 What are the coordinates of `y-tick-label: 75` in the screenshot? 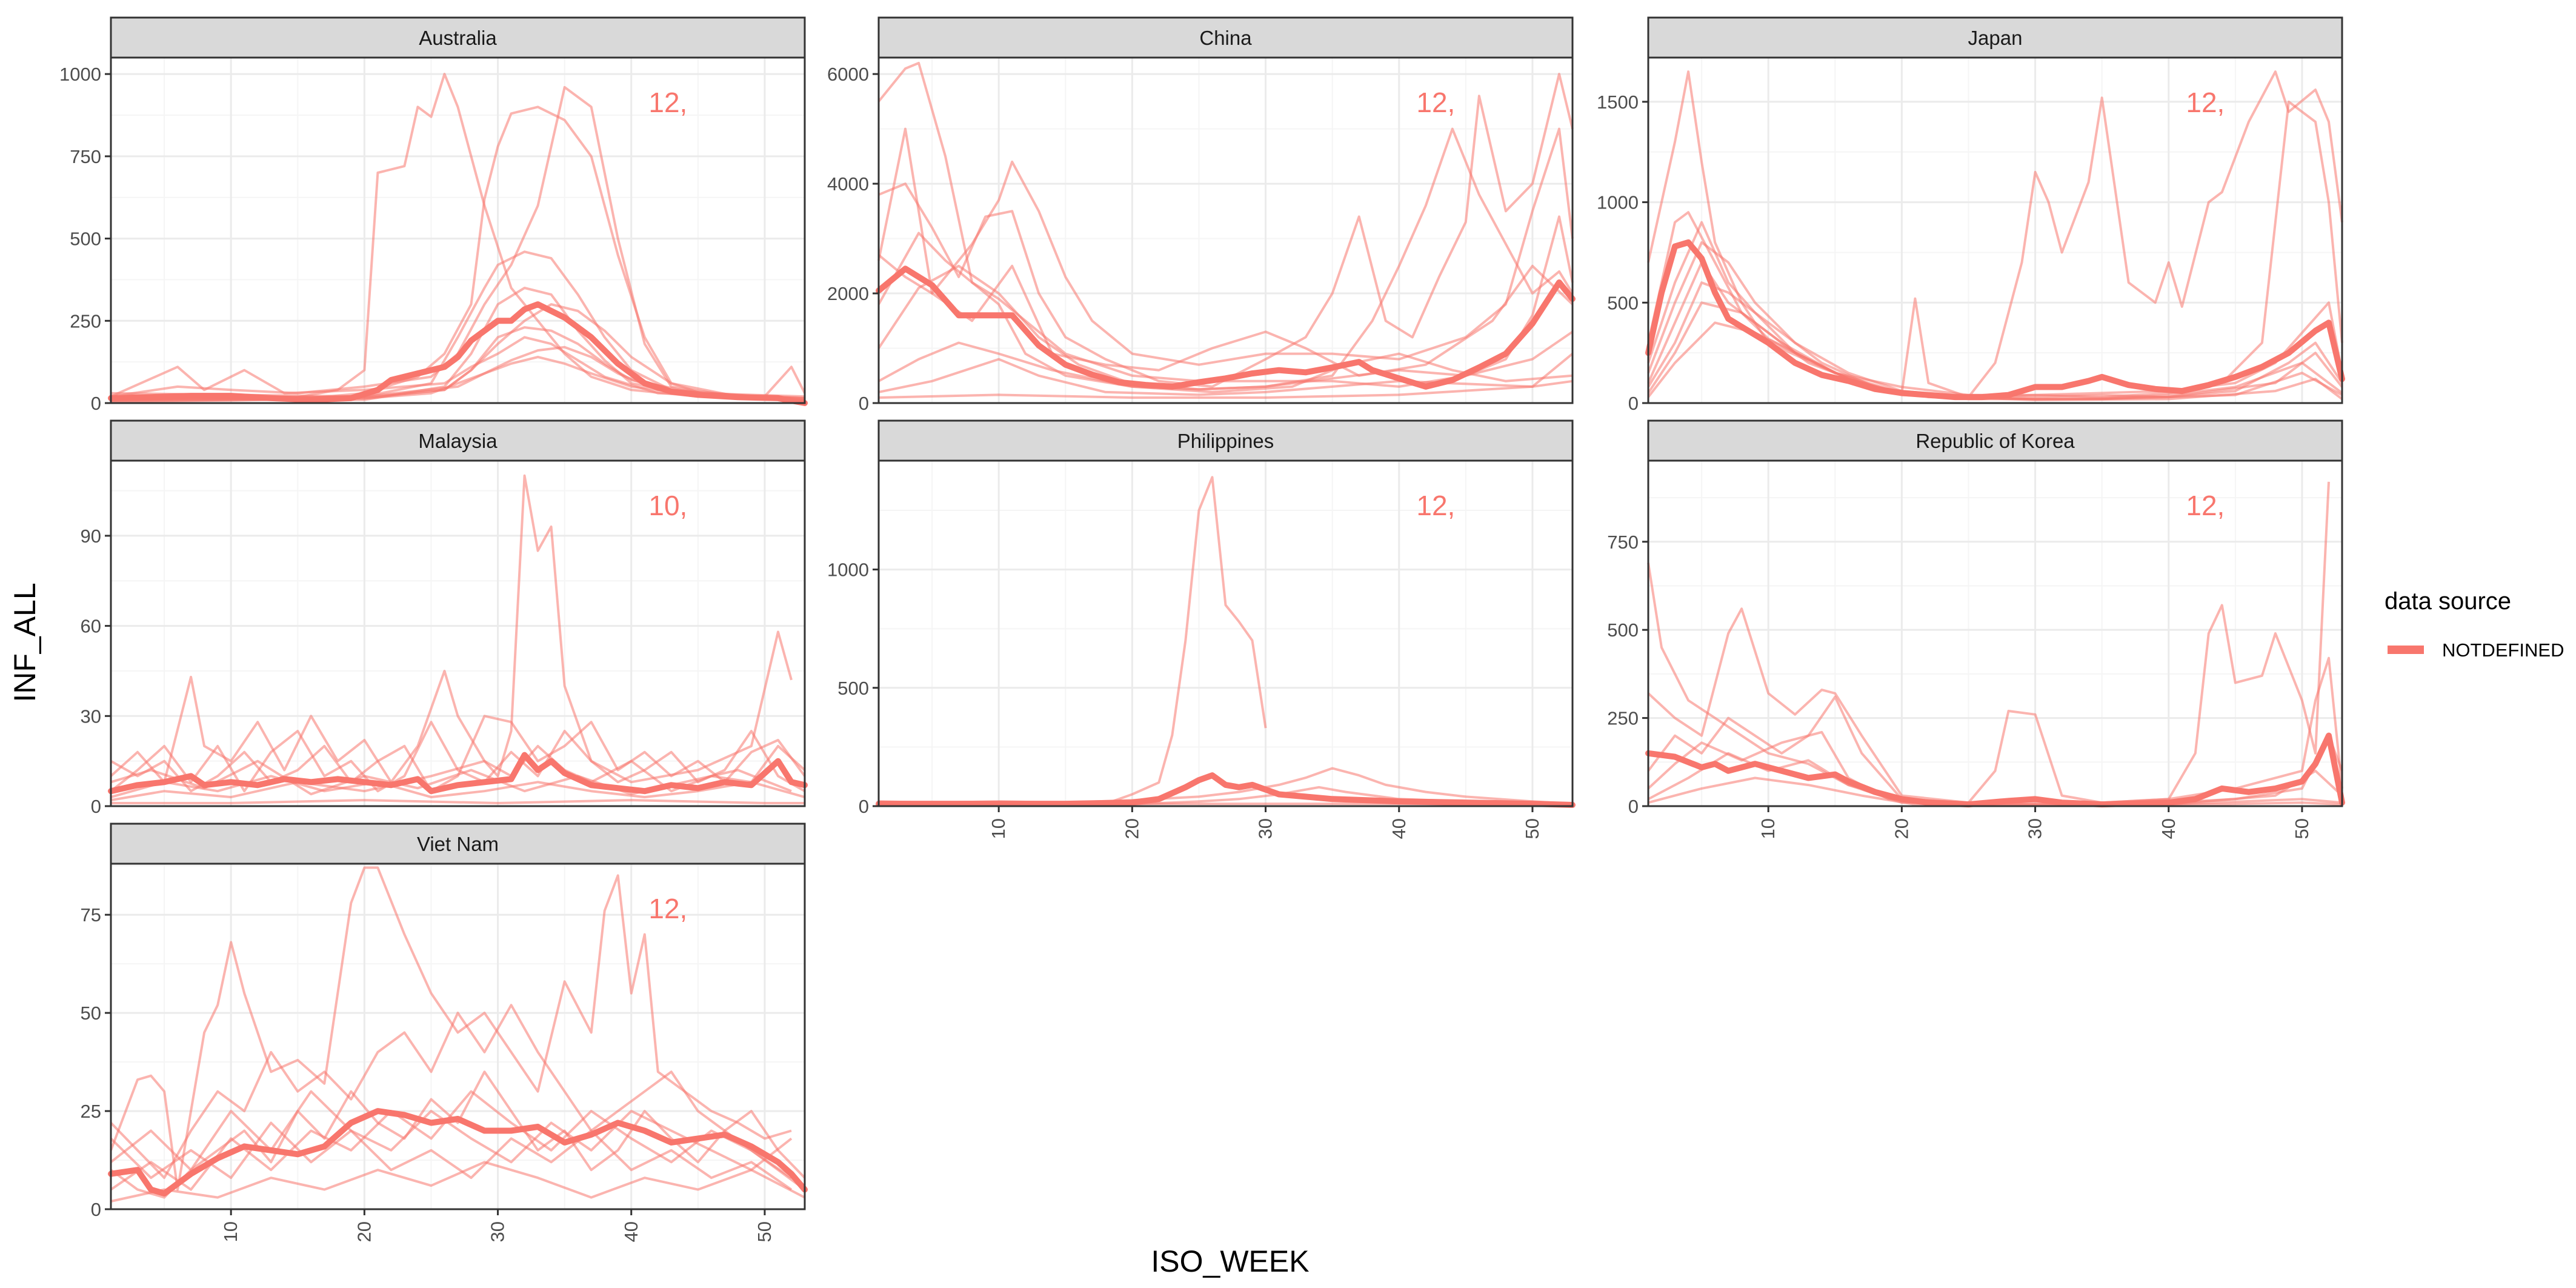 It's located at (91, 915).